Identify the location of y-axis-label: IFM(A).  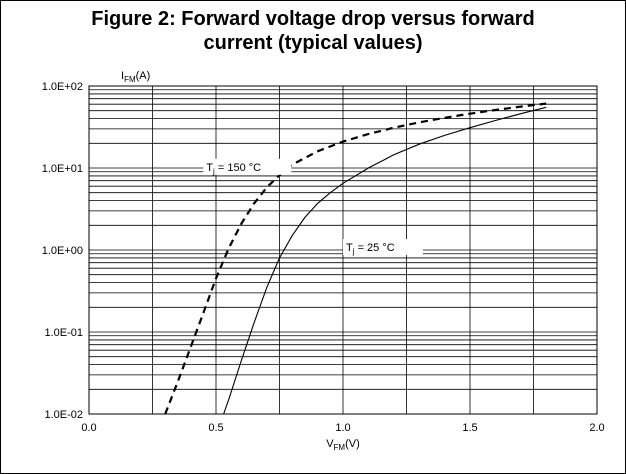
(135, 77).